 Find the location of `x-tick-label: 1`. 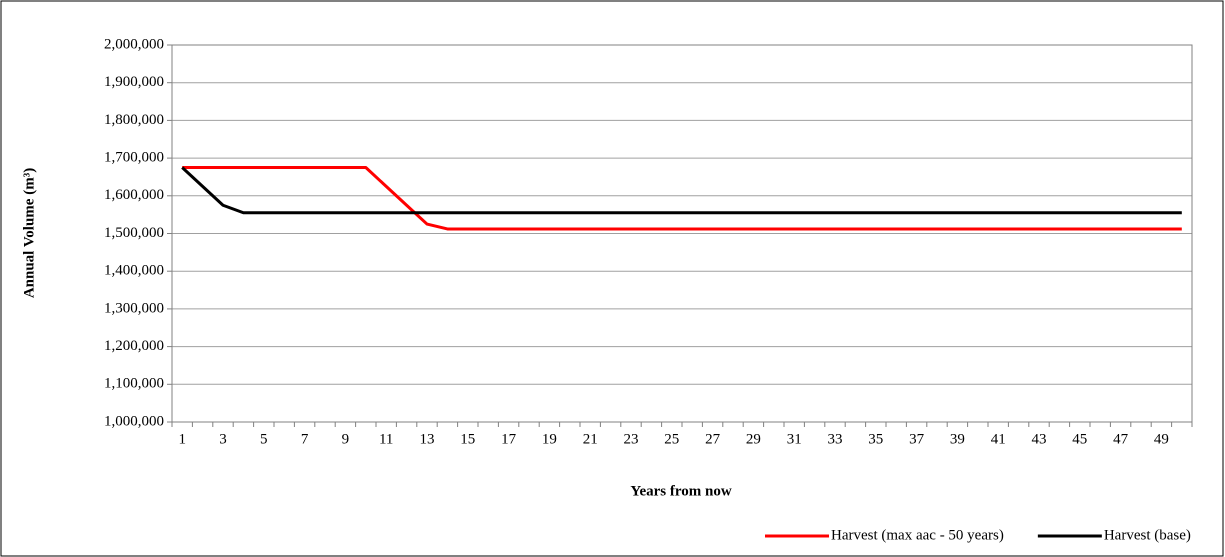

x-tick-label: 1 is located at coordinates (182, 439).